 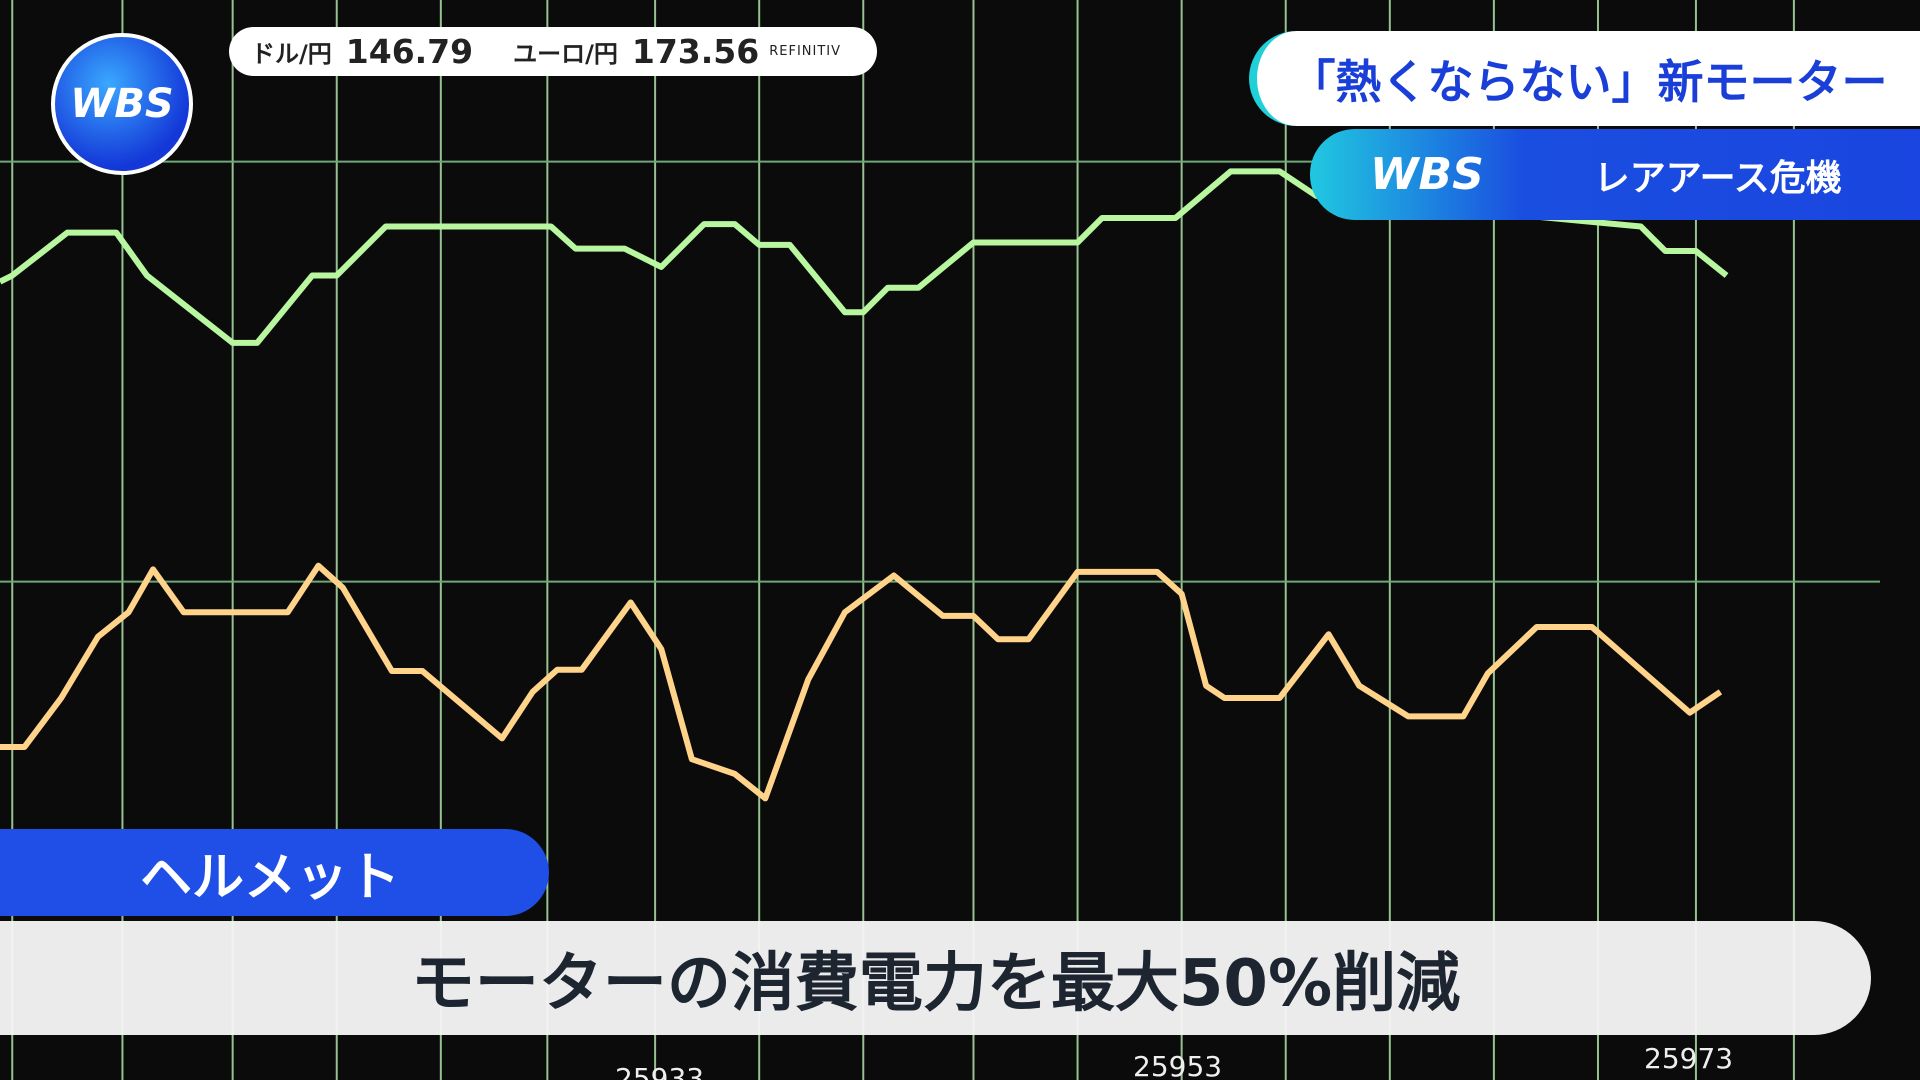 I want to click on screen-label: 25953, so click(x=1178, y=1065).